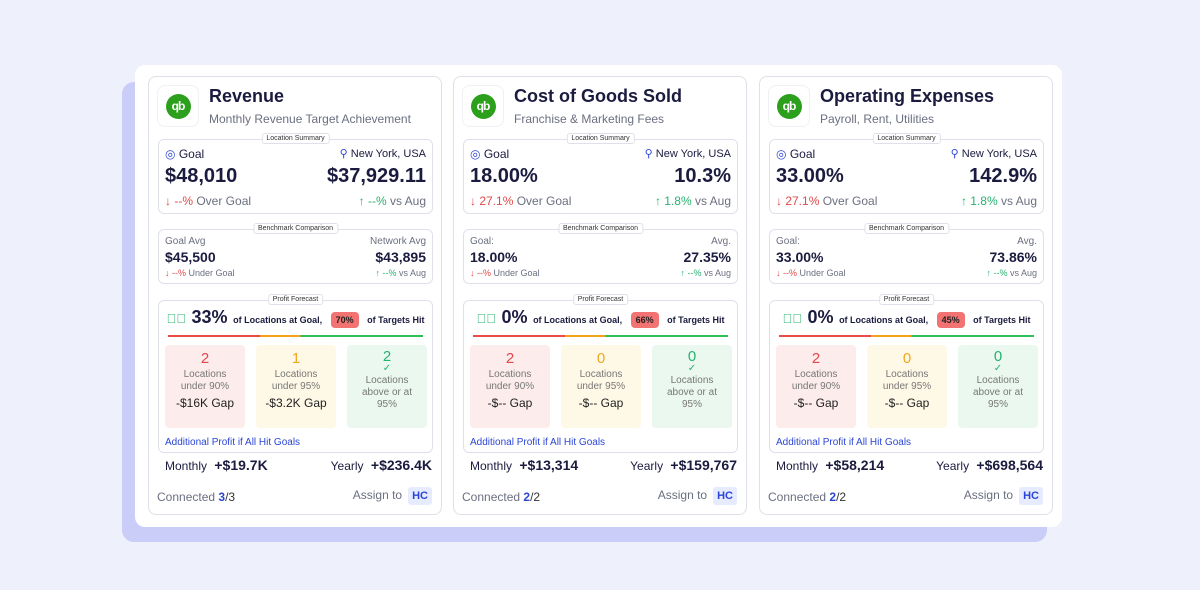  Describe the element at coordinates (205, 403) in the screenshot. I see `text: -$16K Gap` at that location.